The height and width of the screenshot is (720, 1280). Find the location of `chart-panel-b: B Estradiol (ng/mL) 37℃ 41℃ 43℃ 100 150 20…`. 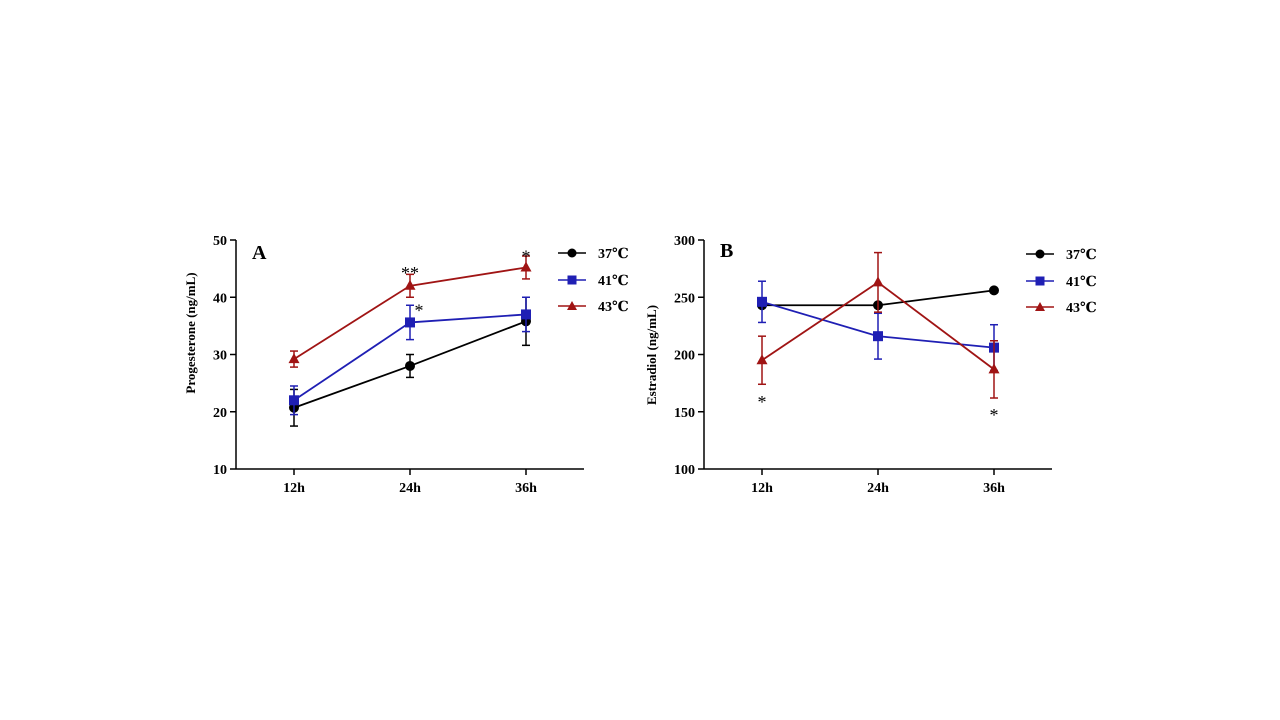

chart-panel-b: B Estradiol (ng/mL) 37℃ 41℃ 43℃ 100 150 20… is located at coordinates (870, 365).